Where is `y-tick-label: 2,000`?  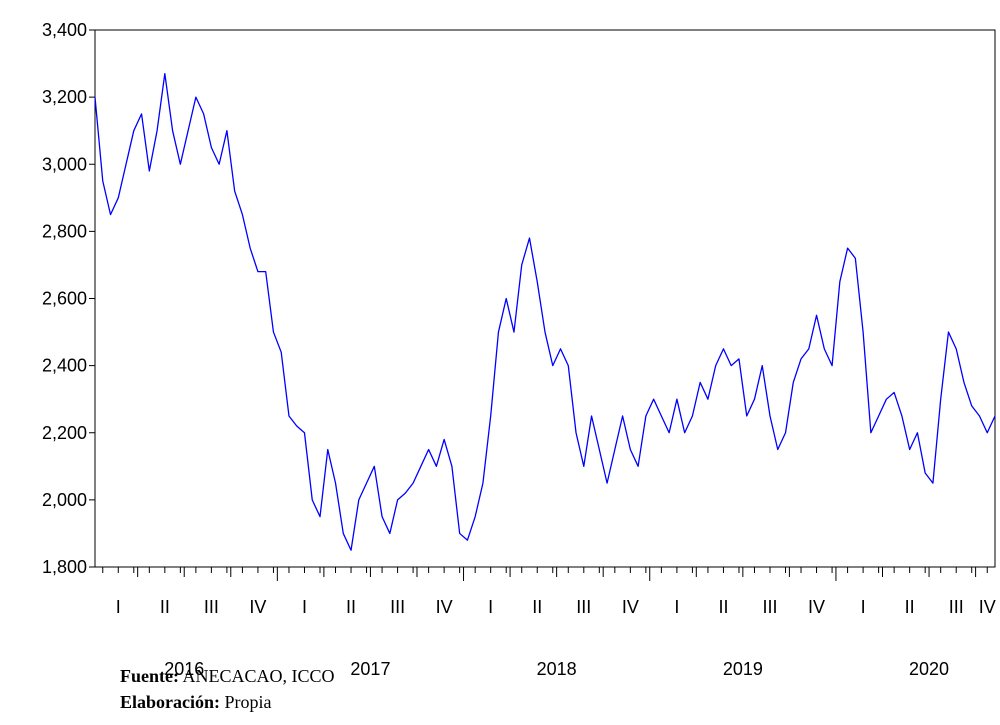 y-tick-label: 2,000 is located at coordinates (64, 500).